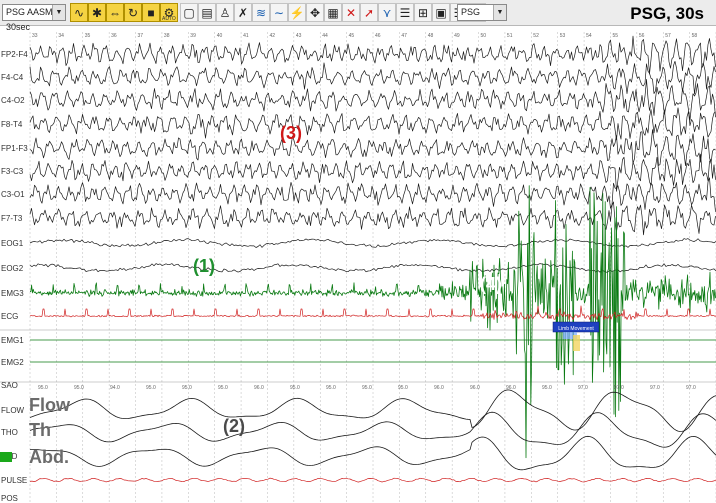 The height and width of the screenshot is (503, 716). I want to click on toolbar-button: ⚙ AUTO, so click(169, 12).